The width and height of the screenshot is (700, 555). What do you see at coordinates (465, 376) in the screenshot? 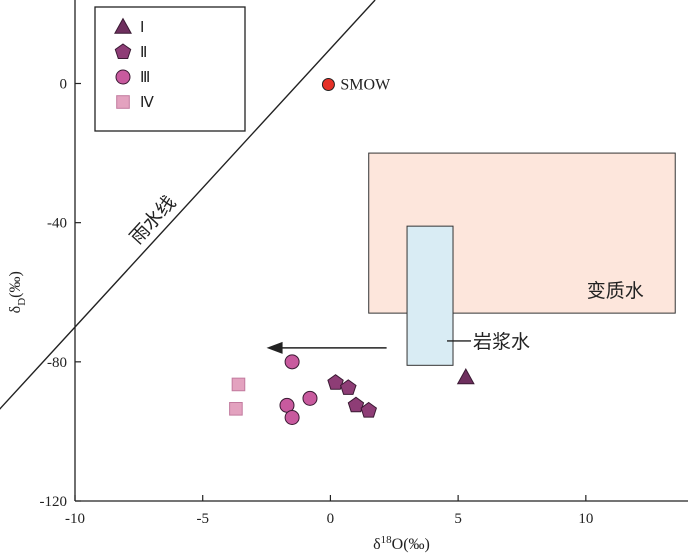
I see `series-1-point` at bounding box center [465, 376].